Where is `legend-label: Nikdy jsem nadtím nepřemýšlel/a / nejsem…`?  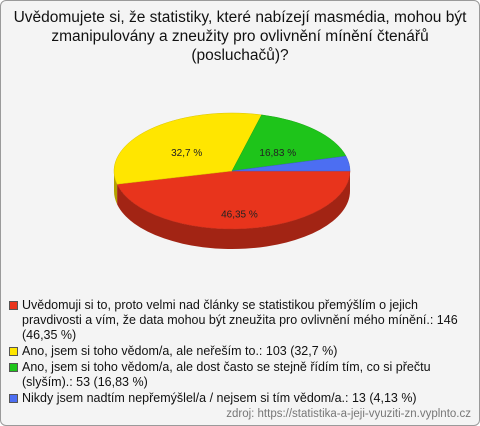
legend-label: Nikdy jsem nadtím nepřemýšlel/a / nejsem… is located at coordinates (219, 398).